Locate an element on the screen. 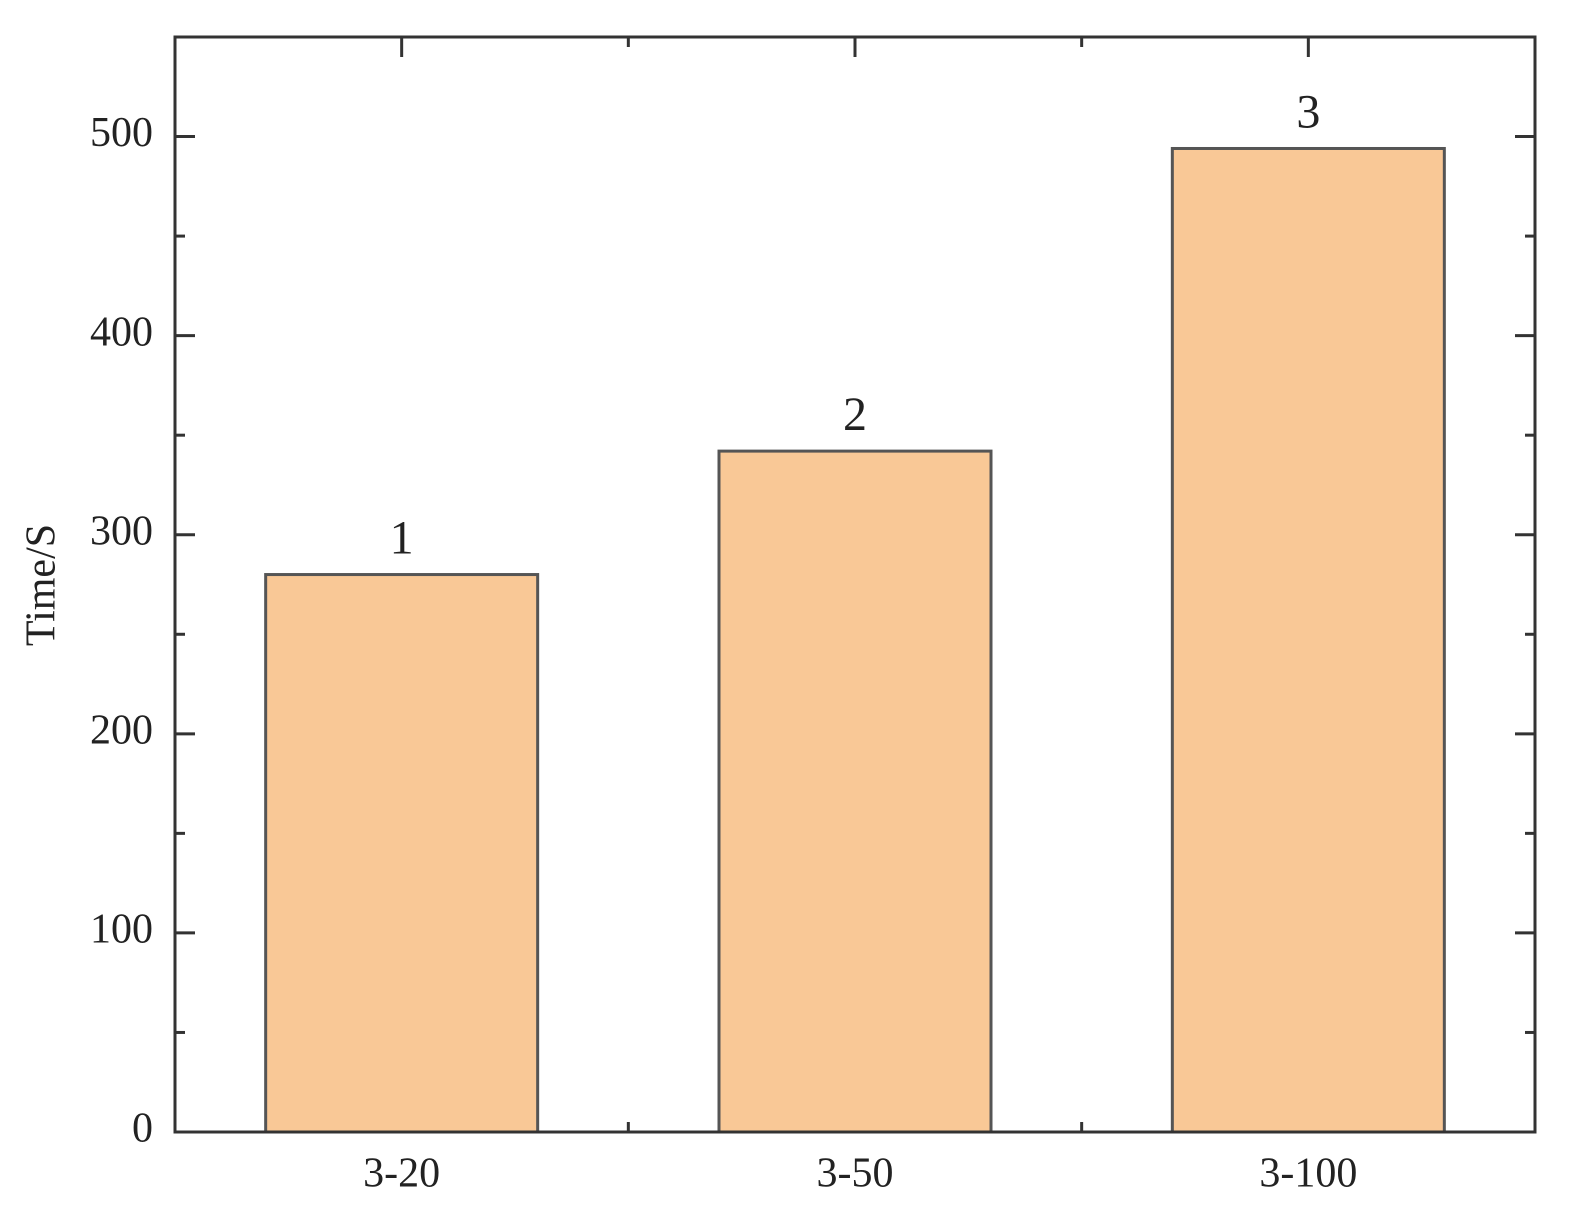  x-tick-label: 3-20 is located at coordinates (401, 1174).